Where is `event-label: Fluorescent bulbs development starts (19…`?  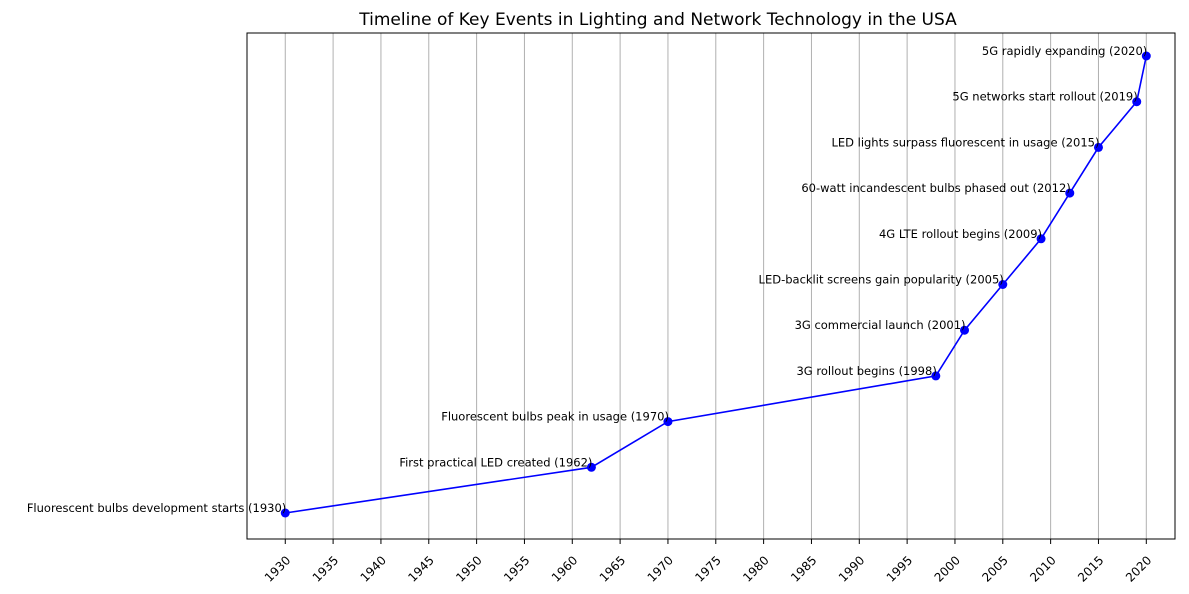 event-label: Fluorescent bulbs development starts (19… is located at coordinates (156, 508).